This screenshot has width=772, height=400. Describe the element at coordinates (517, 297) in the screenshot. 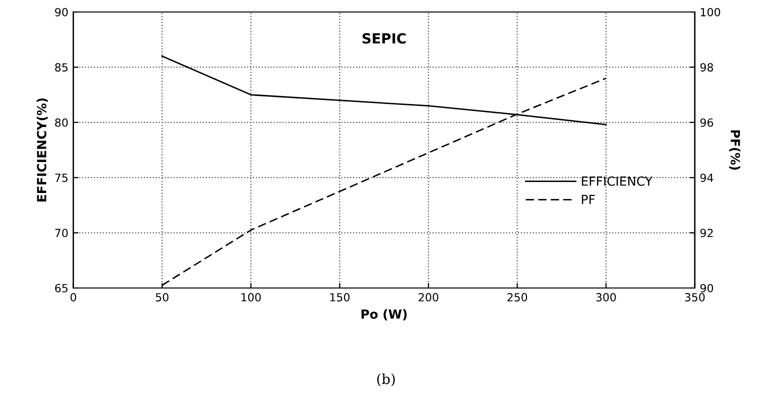

I see `x-tick-label: 250` at that location.